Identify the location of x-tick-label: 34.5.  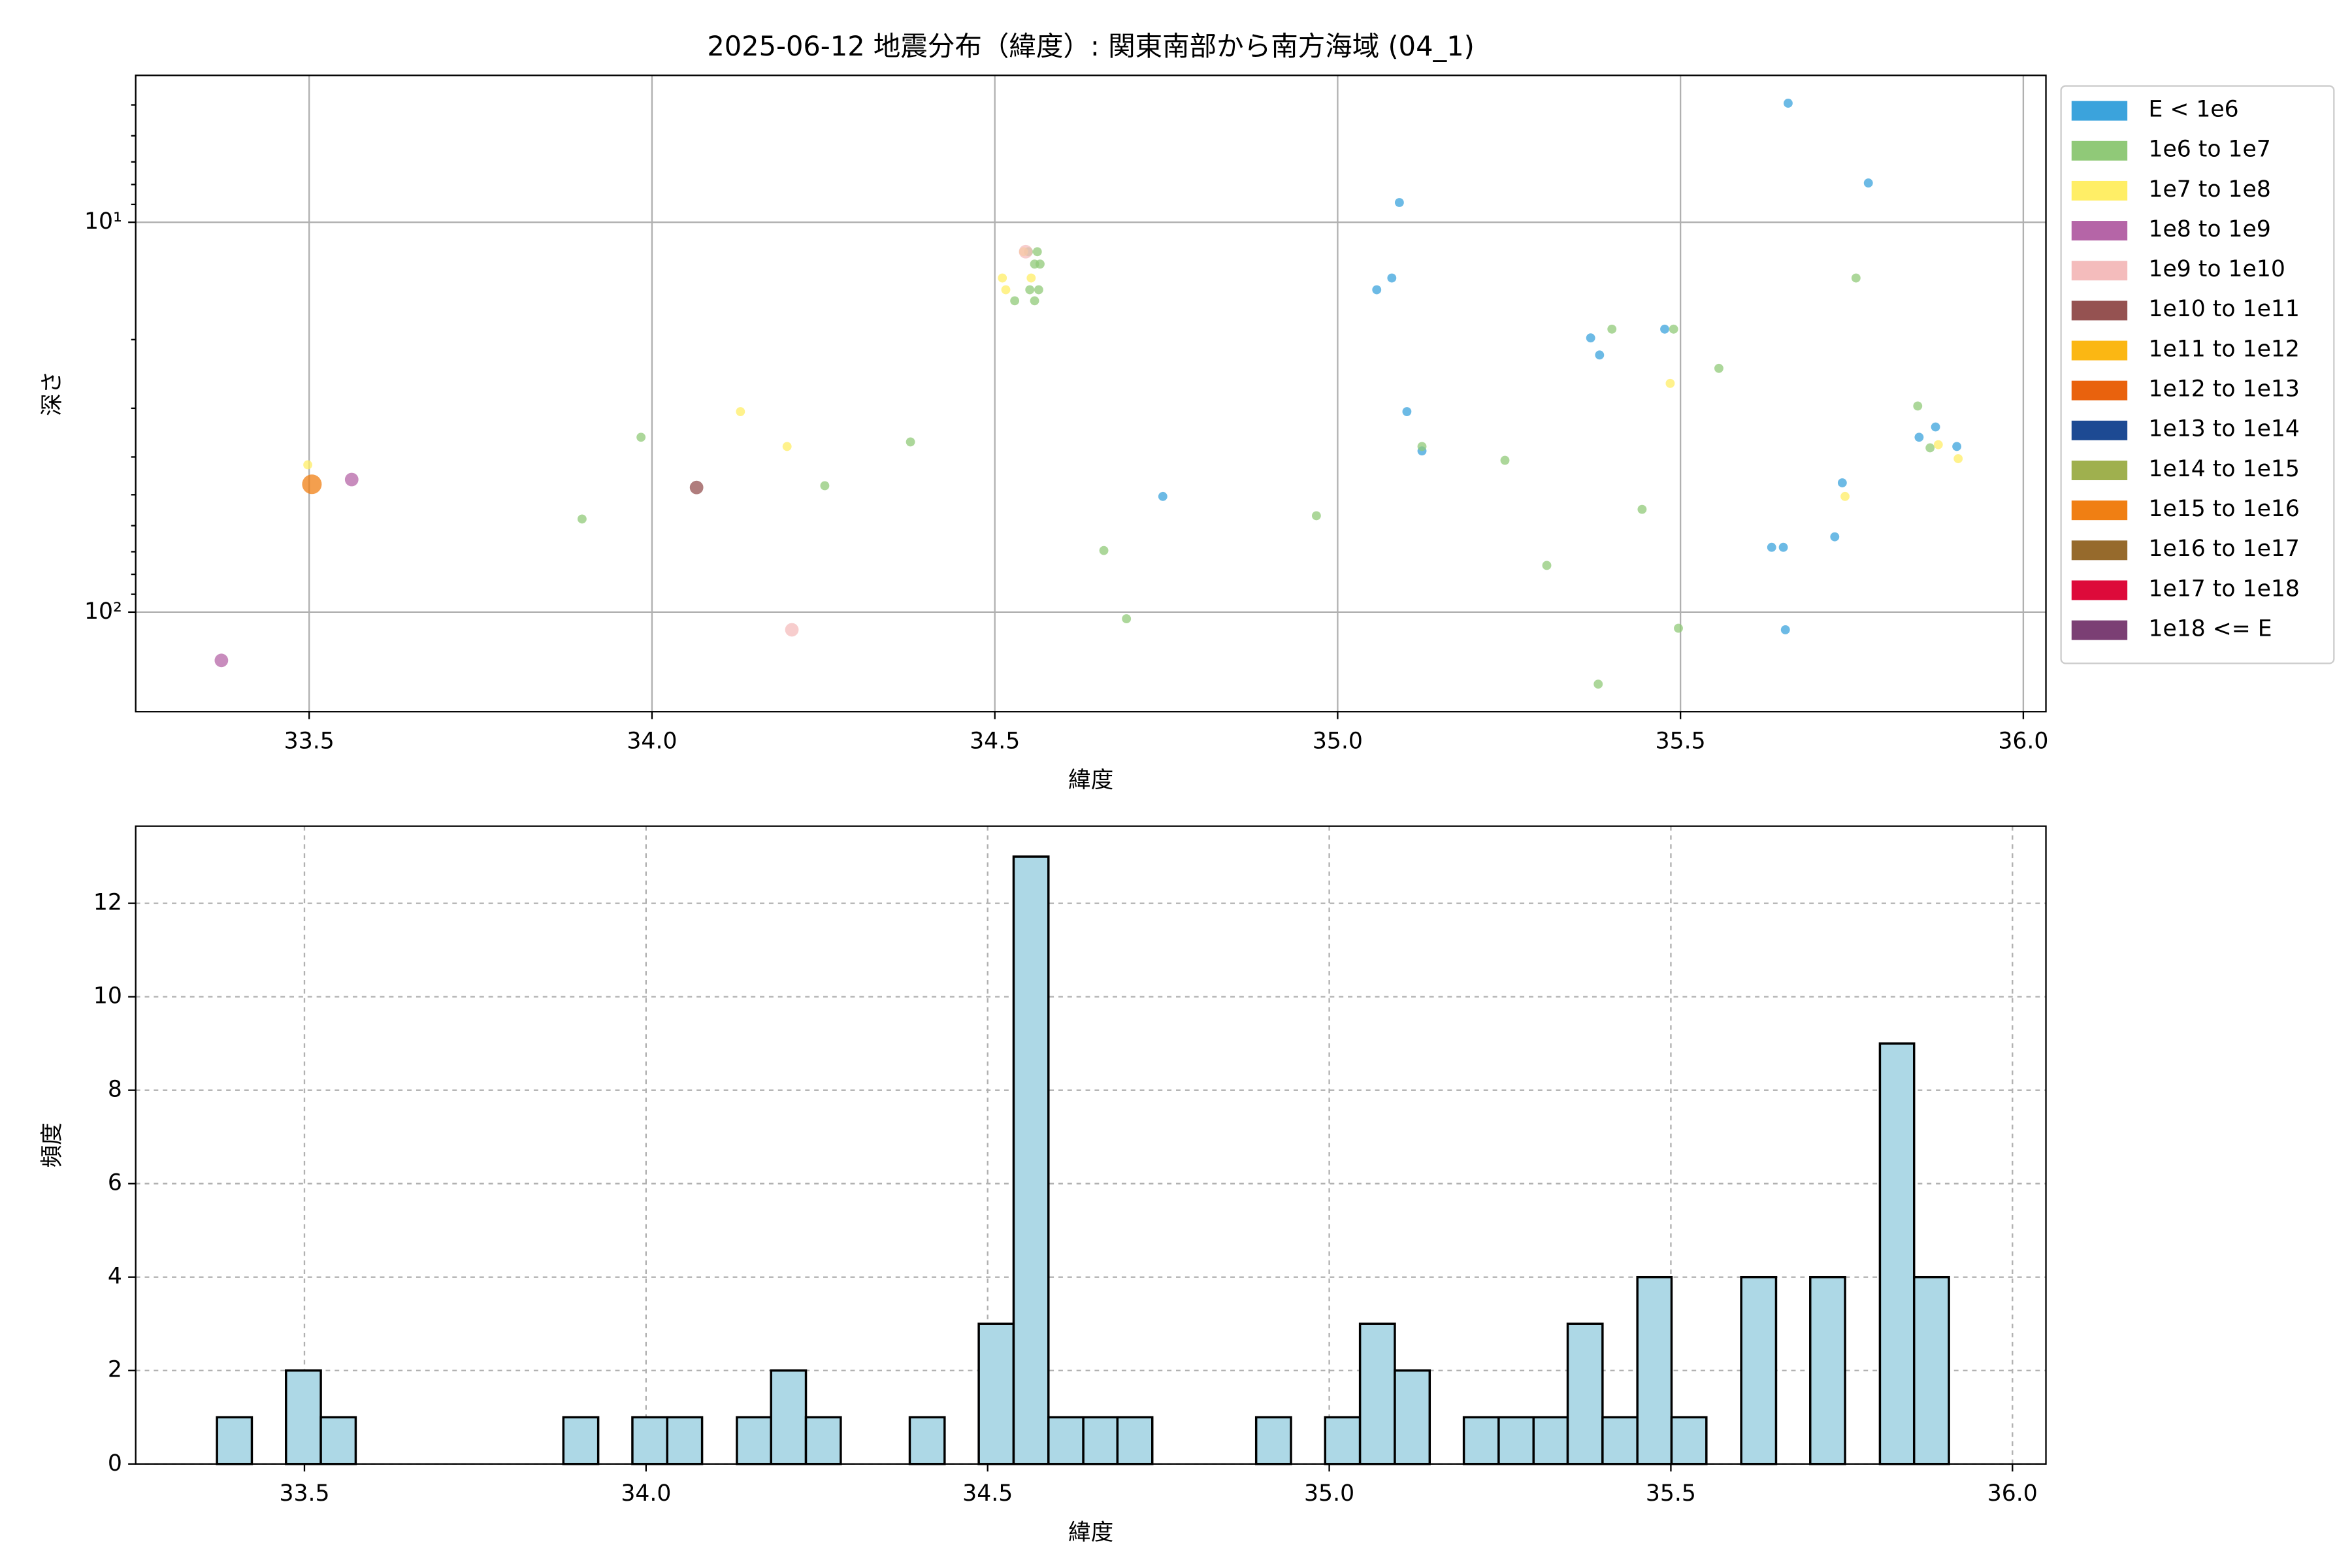
(987, 1493).